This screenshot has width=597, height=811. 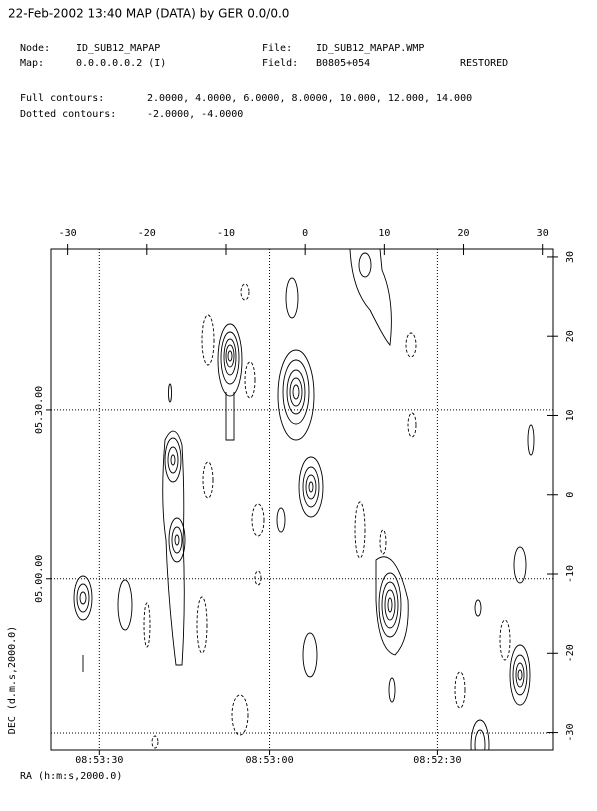 What do you see at coordinates (118, 48) in the screenshot?
I see `info-value: ID_SUB12_MAPAP` at bounding box center [118, 48].